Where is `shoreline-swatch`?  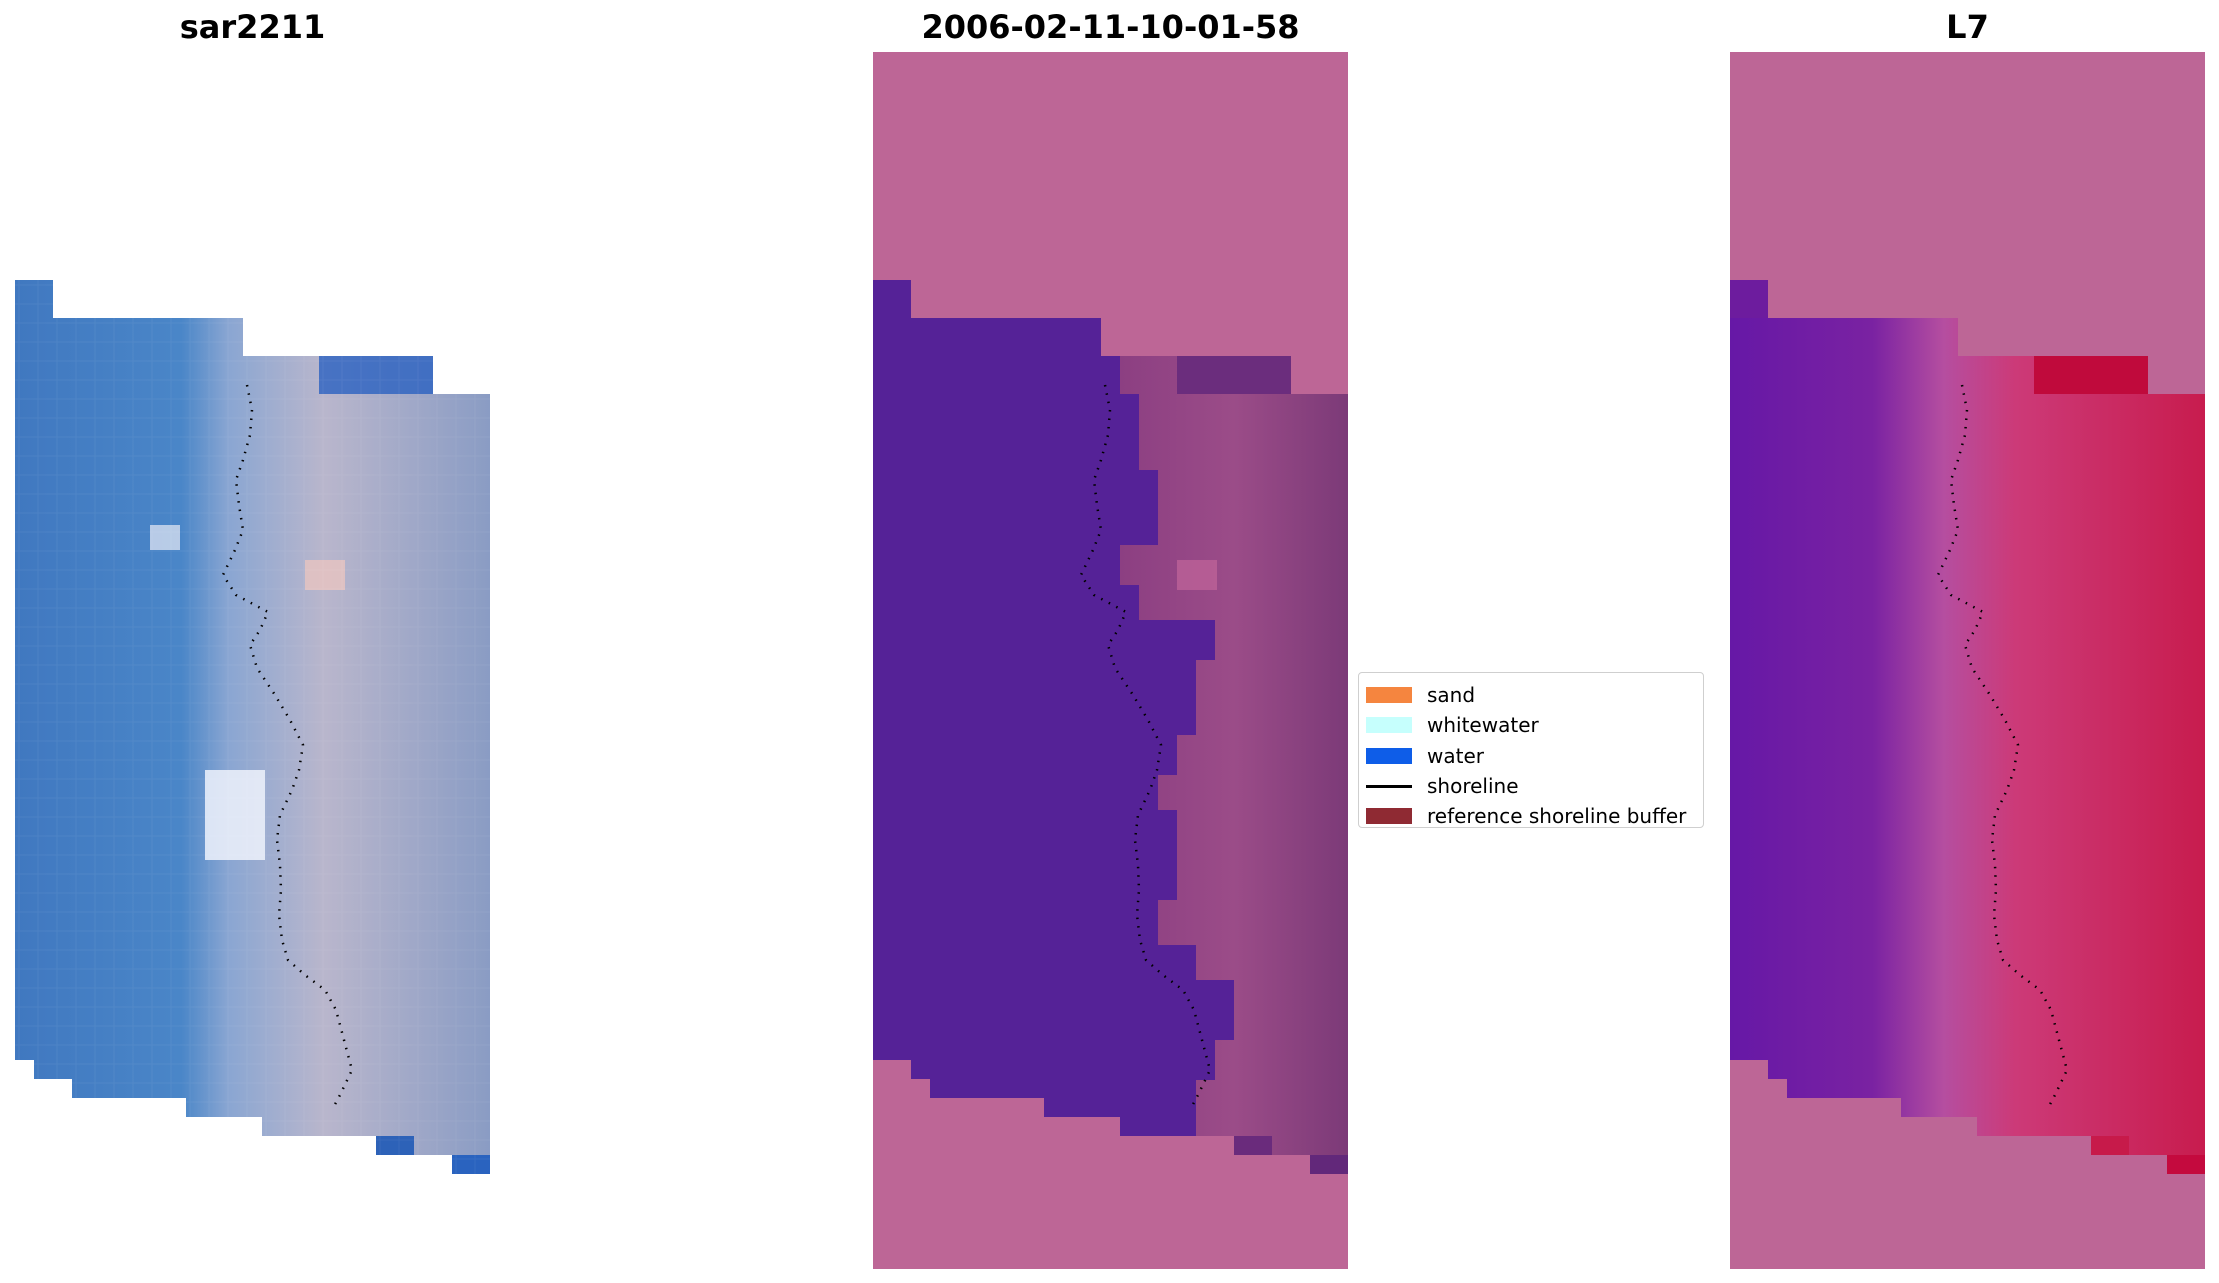 shoreline-swatch is located at coordinates (1389, 786).